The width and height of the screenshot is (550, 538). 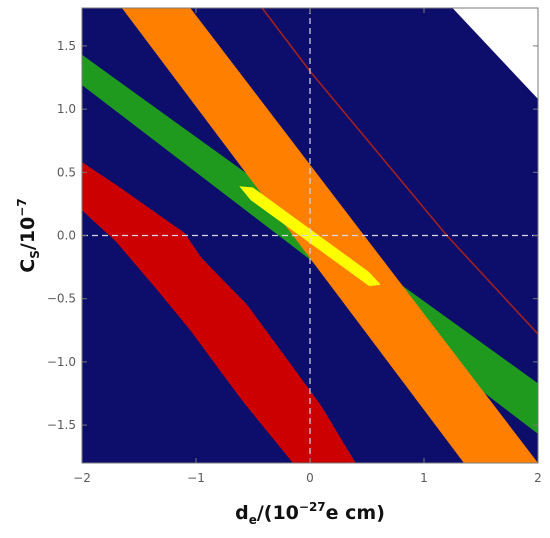 I want to click on yellow-overlap, so click(x=310, y=236).